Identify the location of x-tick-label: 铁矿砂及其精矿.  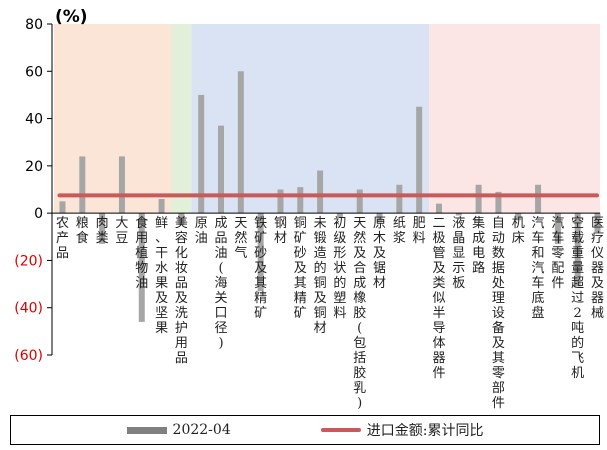
(260, 268).